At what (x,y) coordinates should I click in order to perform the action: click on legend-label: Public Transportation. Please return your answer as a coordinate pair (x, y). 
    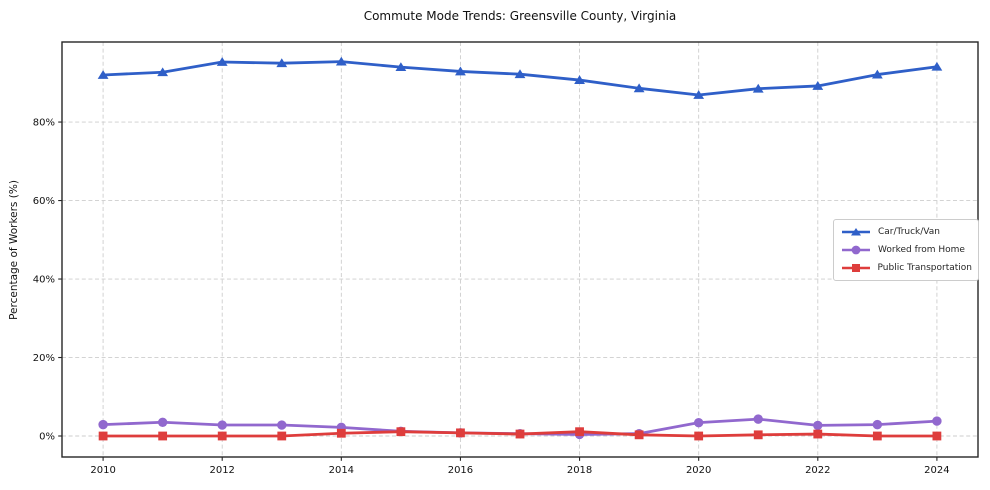
    Looking at the image, I should click on (924, 268).